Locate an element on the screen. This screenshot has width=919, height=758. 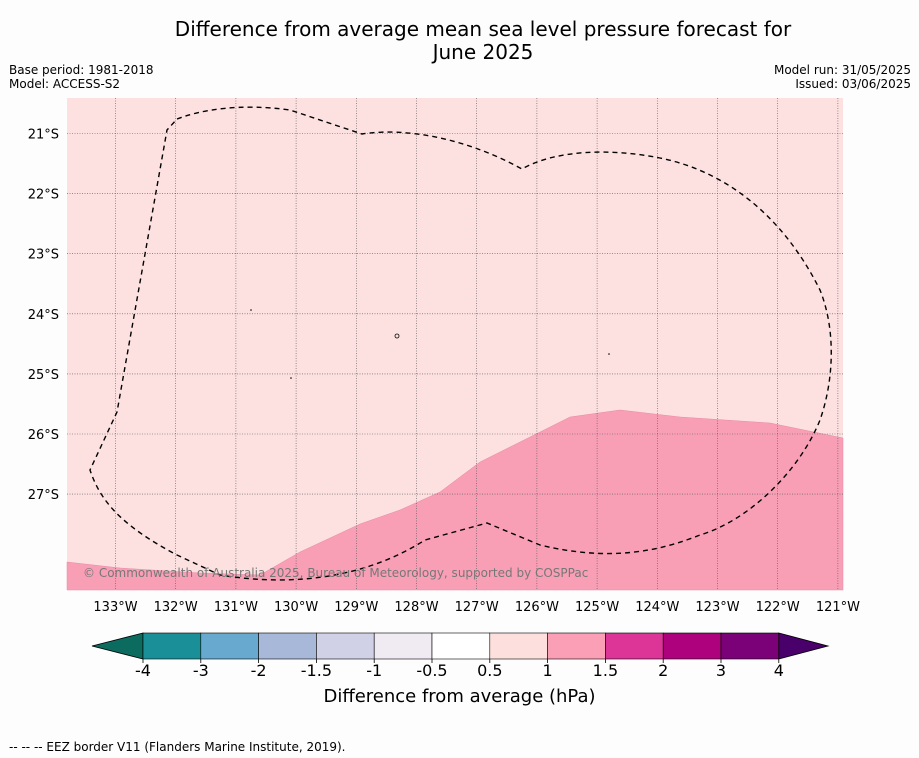
model-run: Model run: 31/05/2025 is located at coordinates (842, 70).